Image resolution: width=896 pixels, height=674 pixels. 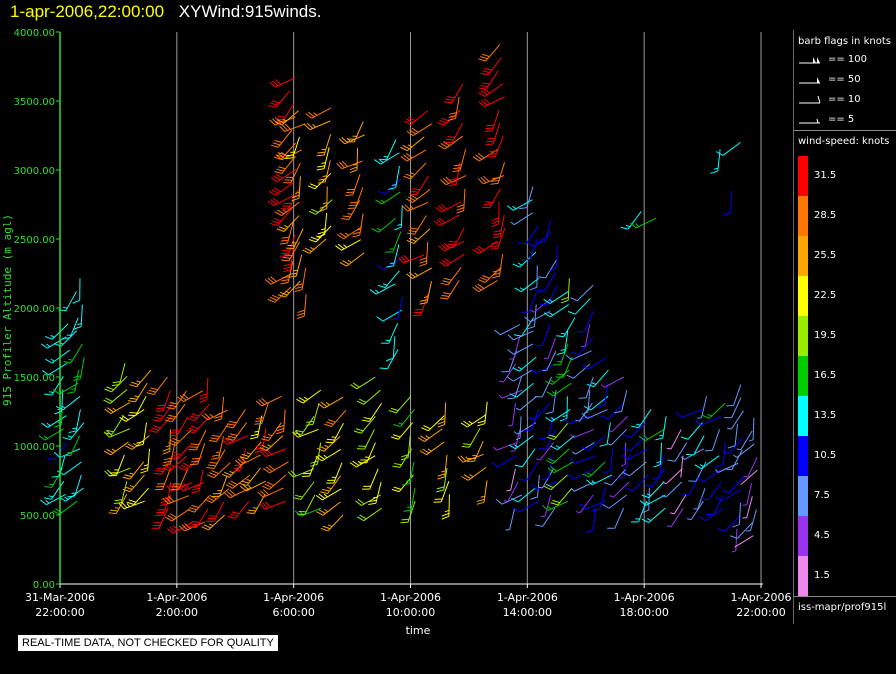 What do you see at coordinates (34, 240) in the screenshot?
I see `y-tick-label: 2500.00` at bounding box center [34, 240].